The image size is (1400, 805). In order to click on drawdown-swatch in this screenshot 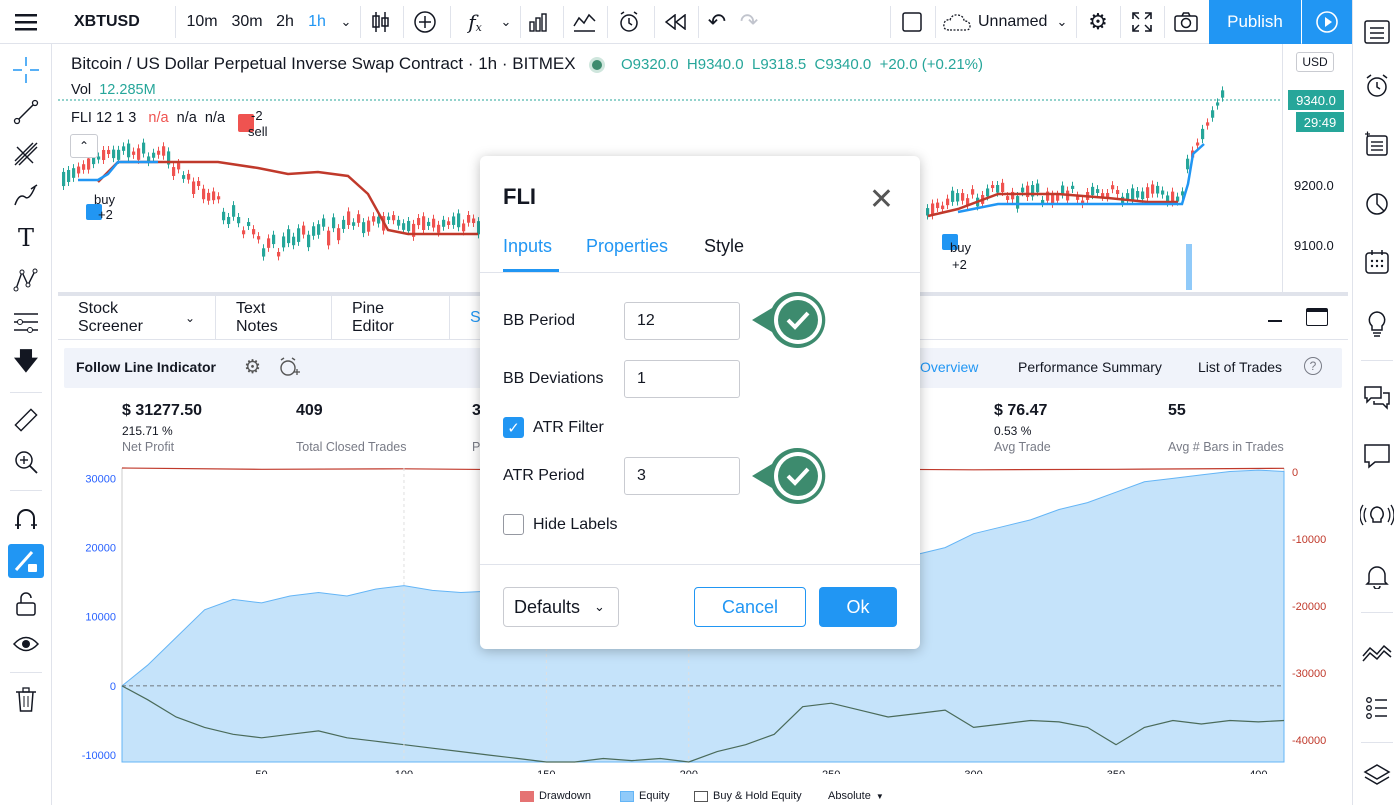, I will do `click(527, 796)`.